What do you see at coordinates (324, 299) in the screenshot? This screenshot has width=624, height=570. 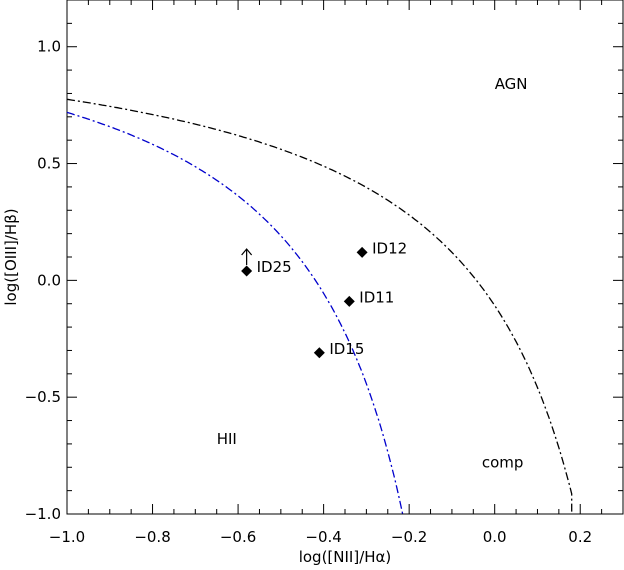 I see `data-points: ID12 ID25 ID11 ID15` at bounding box center [324, 299].